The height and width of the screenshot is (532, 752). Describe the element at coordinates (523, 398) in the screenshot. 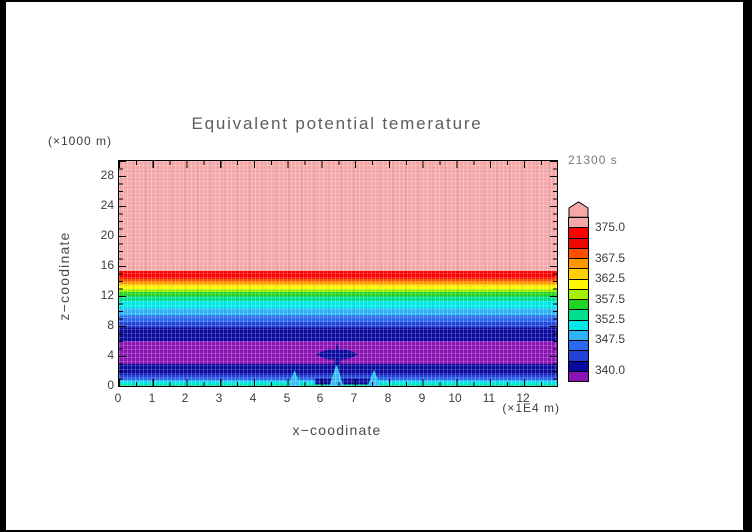

I see `x-tick-label-12: 12` at that location.